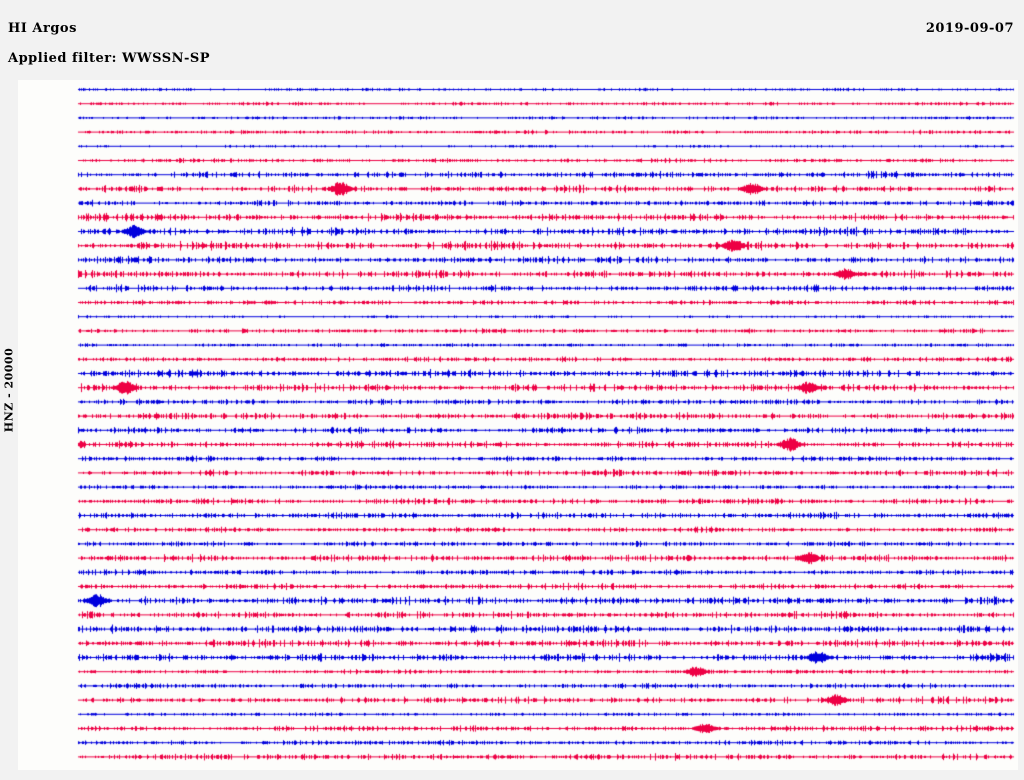 The width and height of the screenshot is (1024, 780). Describe the element at coordinates (969, 28) in the screenshot. I see `record-date: 2019-09-07` at that location.